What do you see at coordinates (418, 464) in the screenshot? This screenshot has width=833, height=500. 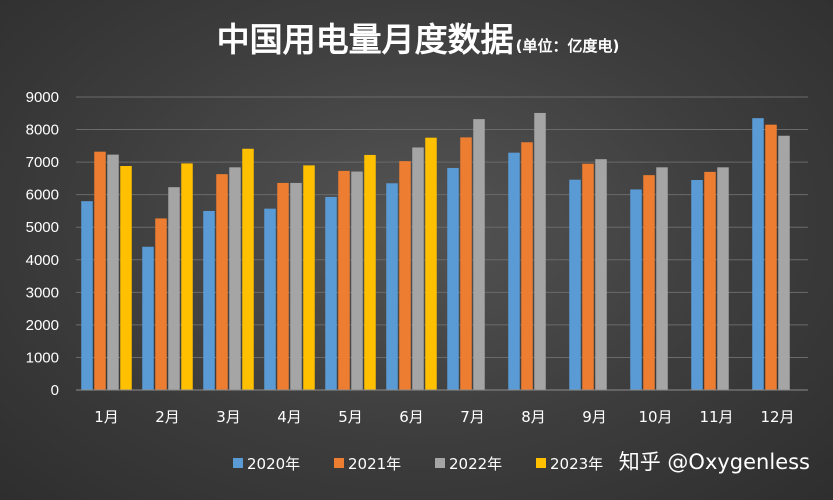 I see `legend: 2020年 2021年 2022年 2023年` at bounding box center [418, 464].